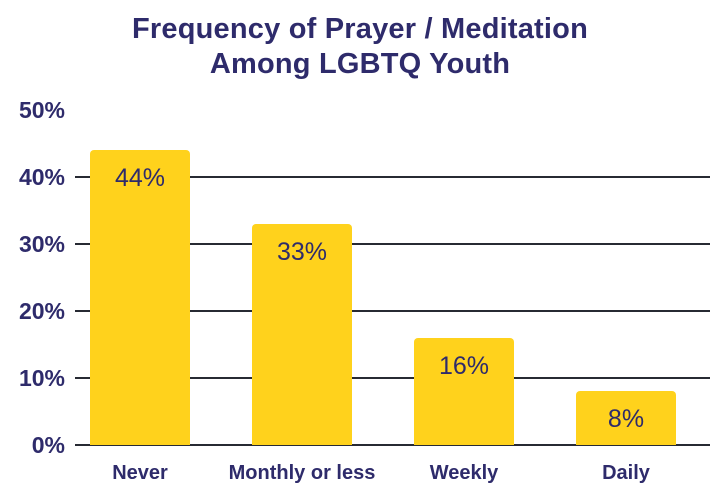 This screenshot has width=720, height=504. Describe the element at coordinates (41, 177) in the screenshot. I see `y-axis-label: 40%` at that location.